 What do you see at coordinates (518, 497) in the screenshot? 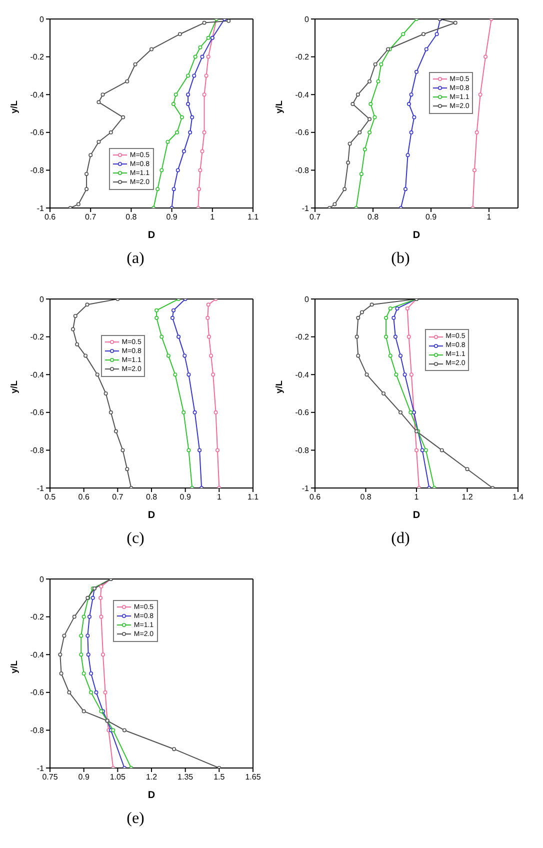
I see `x-tick-label: 1.4` at bounding box center [518, 497].